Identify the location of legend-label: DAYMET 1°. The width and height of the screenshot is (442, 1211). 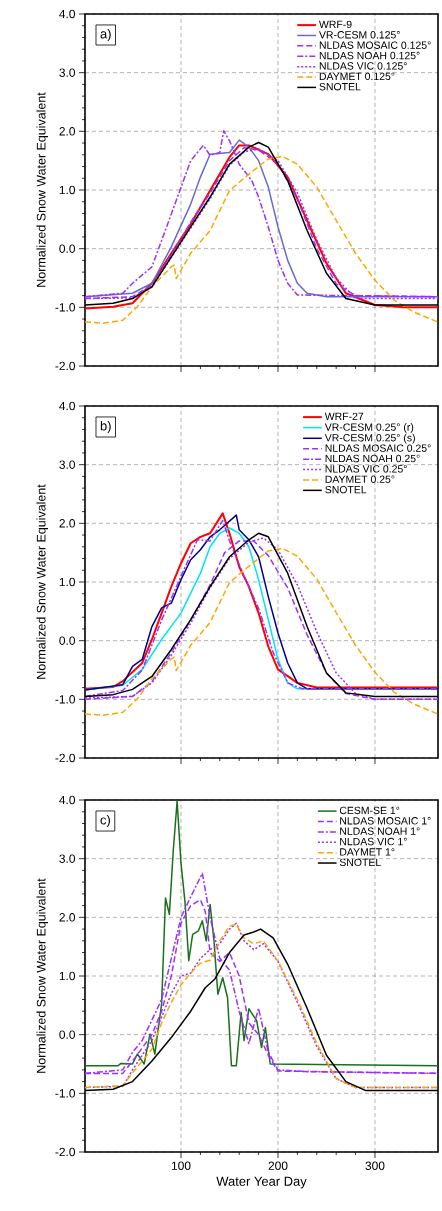
(367, 852).